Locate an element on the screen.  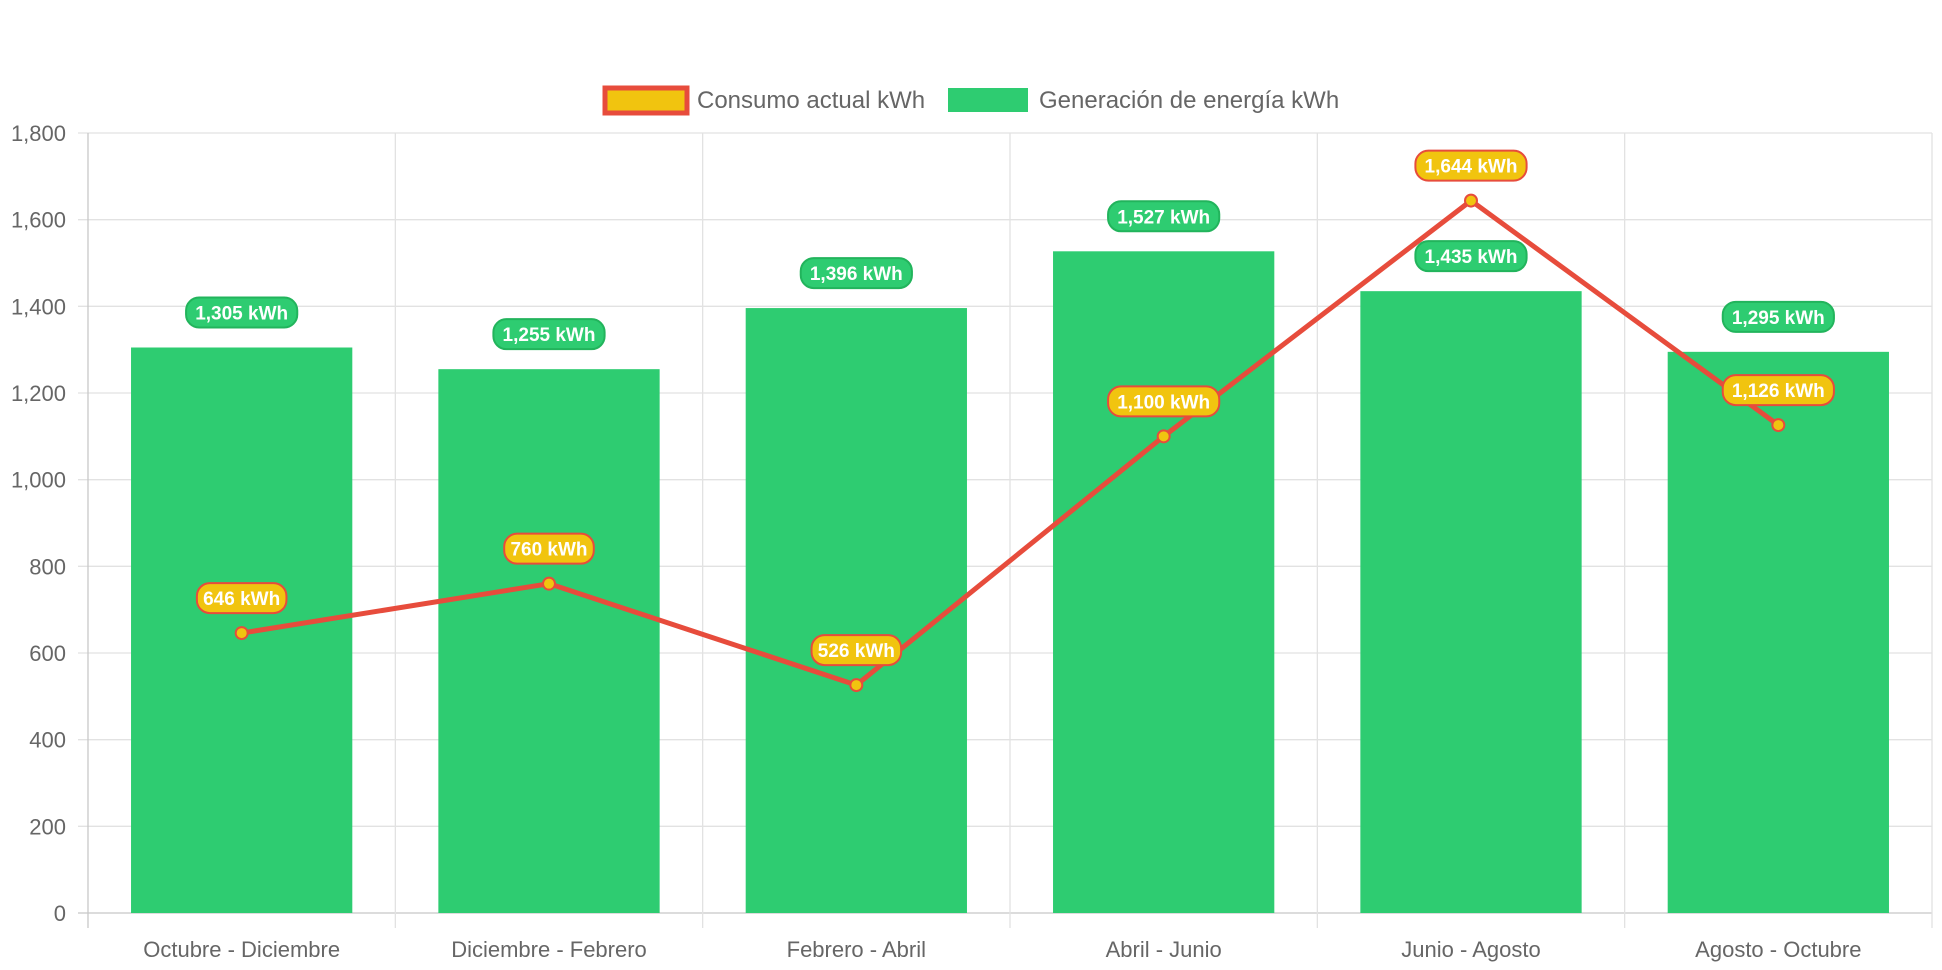
line-value-label-text: 526 kWh is located at coordinates (856, 651).